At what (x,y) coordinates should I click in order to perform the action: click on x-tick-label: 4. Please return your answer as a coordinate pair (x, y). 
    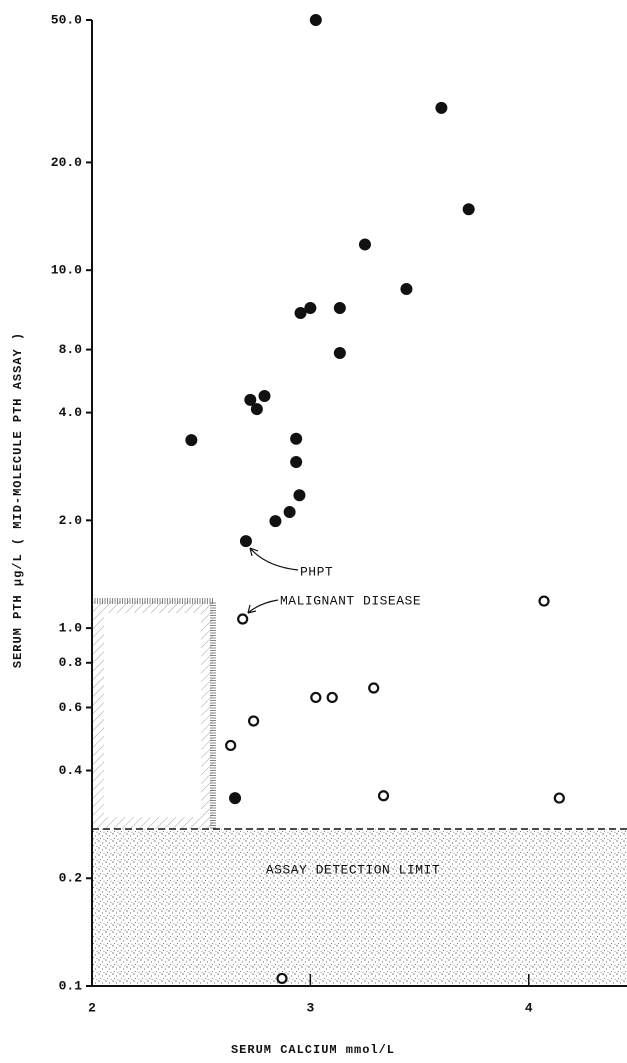
    Looking at the image, I should click on (529, 1007).